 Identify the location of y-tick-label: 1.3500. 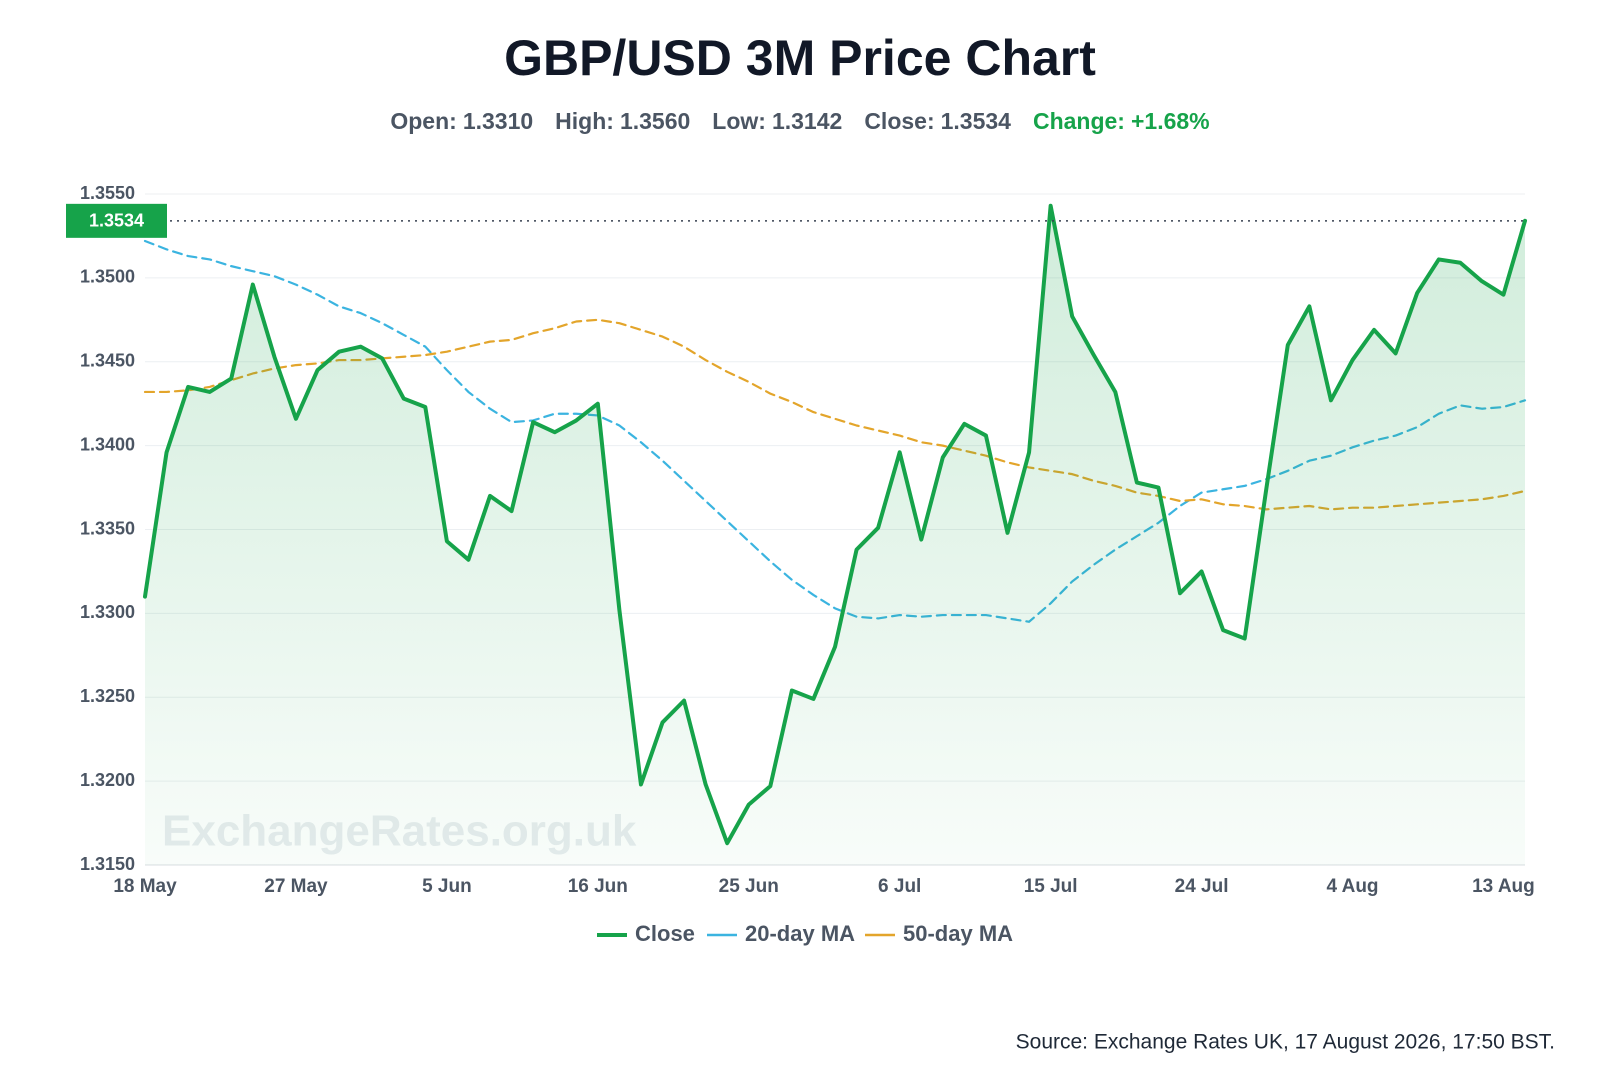
(107, 277).